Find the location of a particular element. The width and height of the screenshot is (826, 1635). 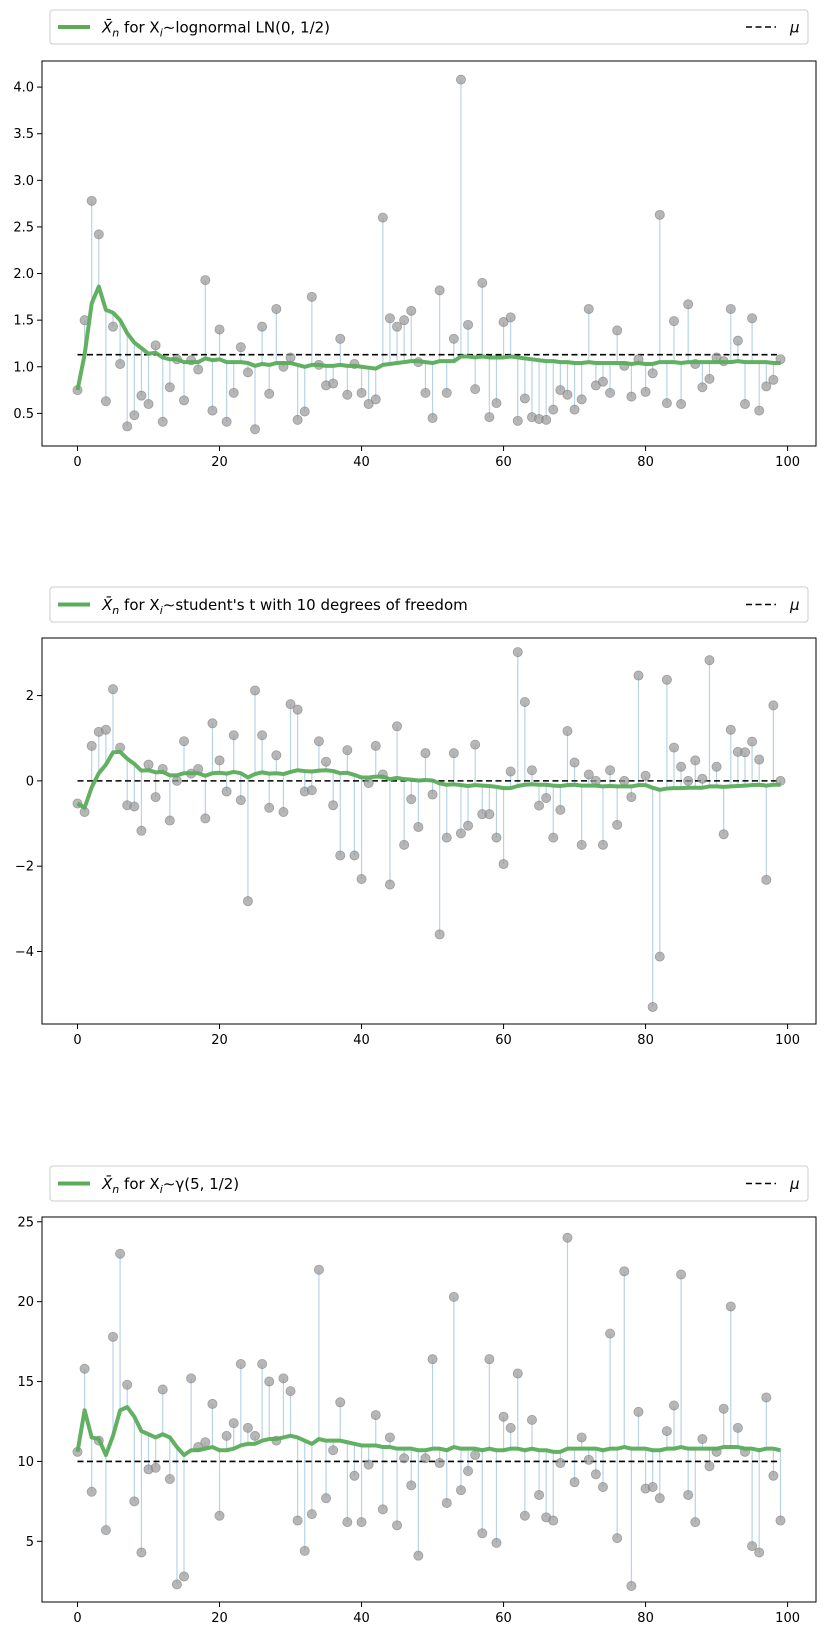

y-tick-label: 0.5 is located at coordinates (23, 414).